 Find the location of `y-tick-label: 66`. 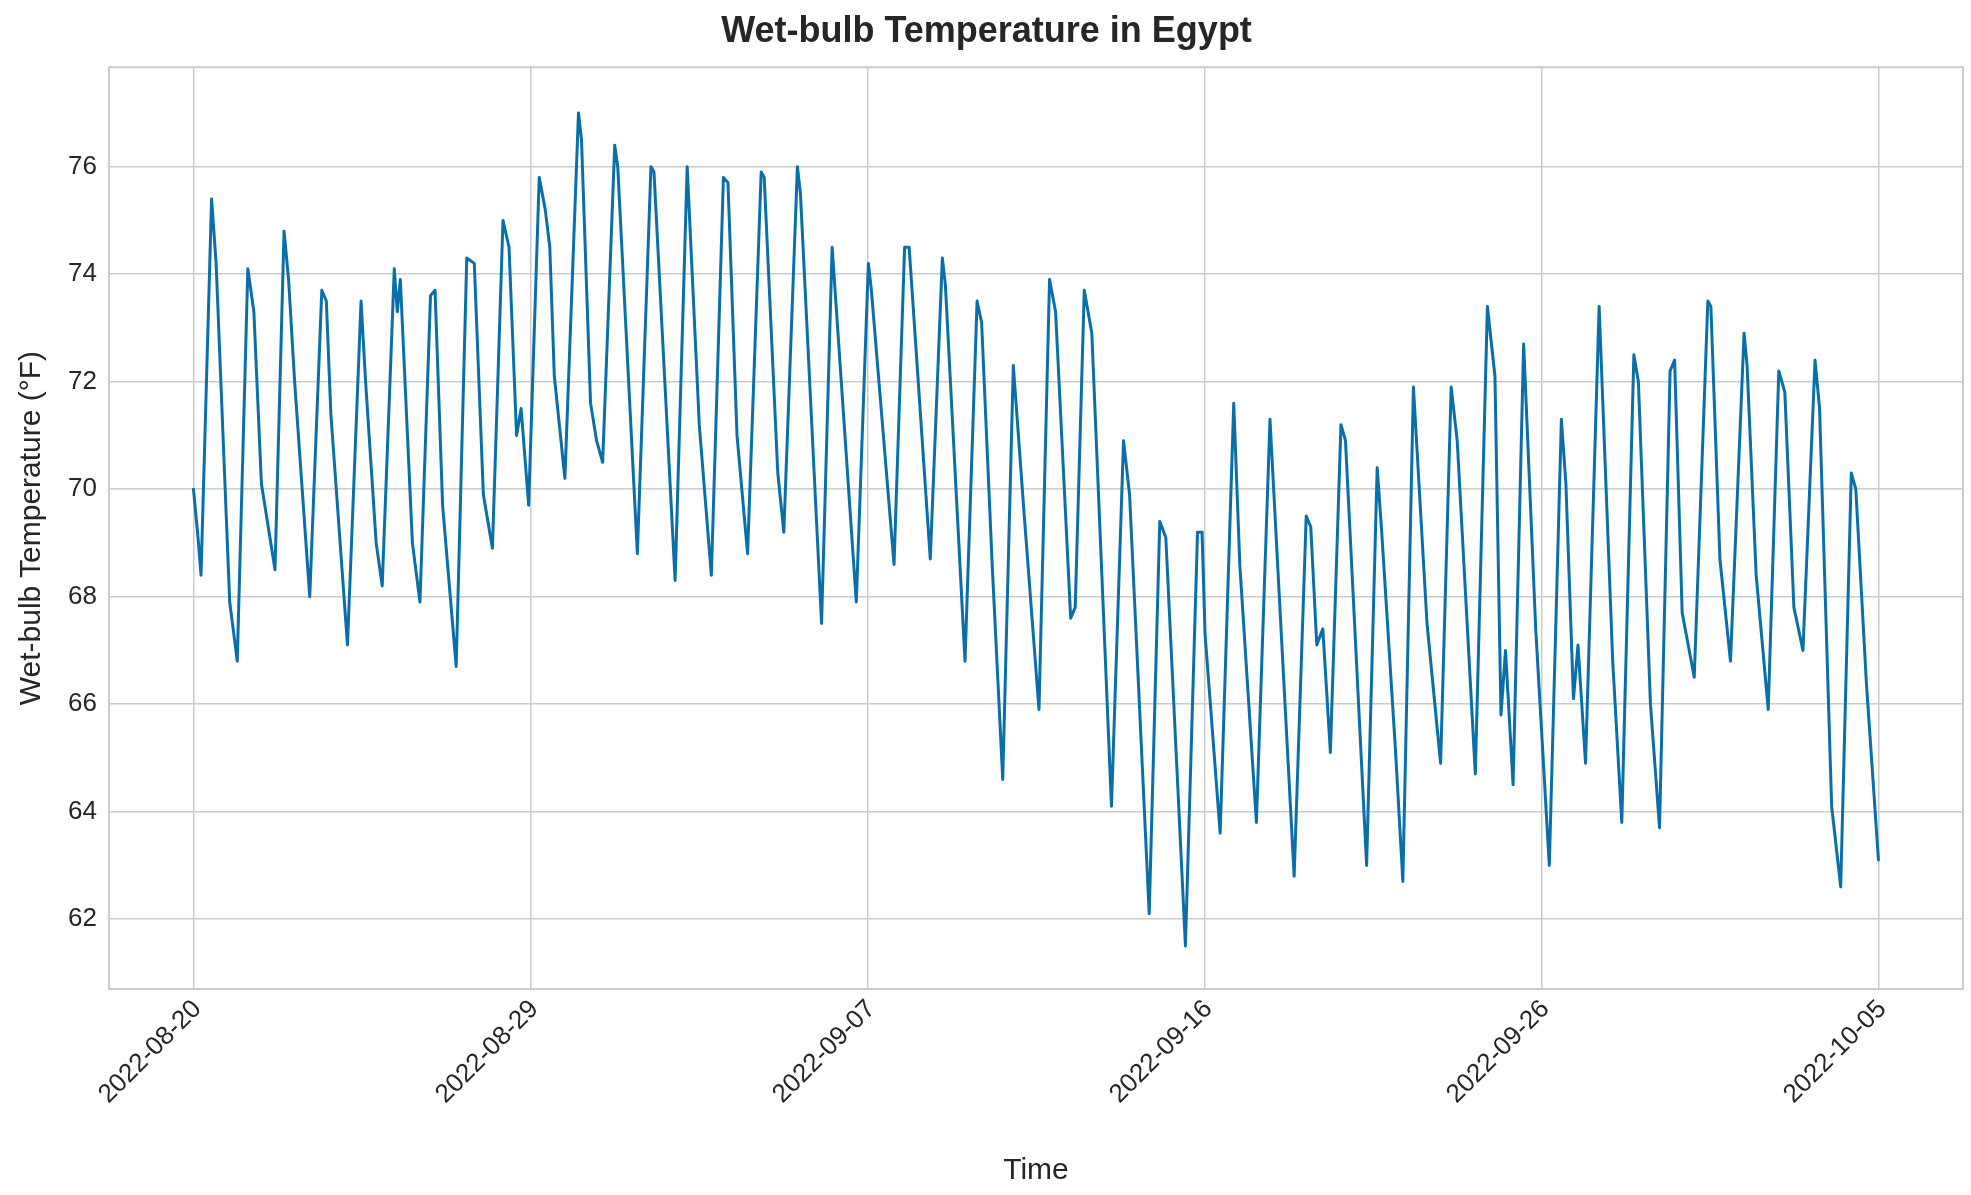

y-tick-label: 66 is located at coordinates (82, 702).